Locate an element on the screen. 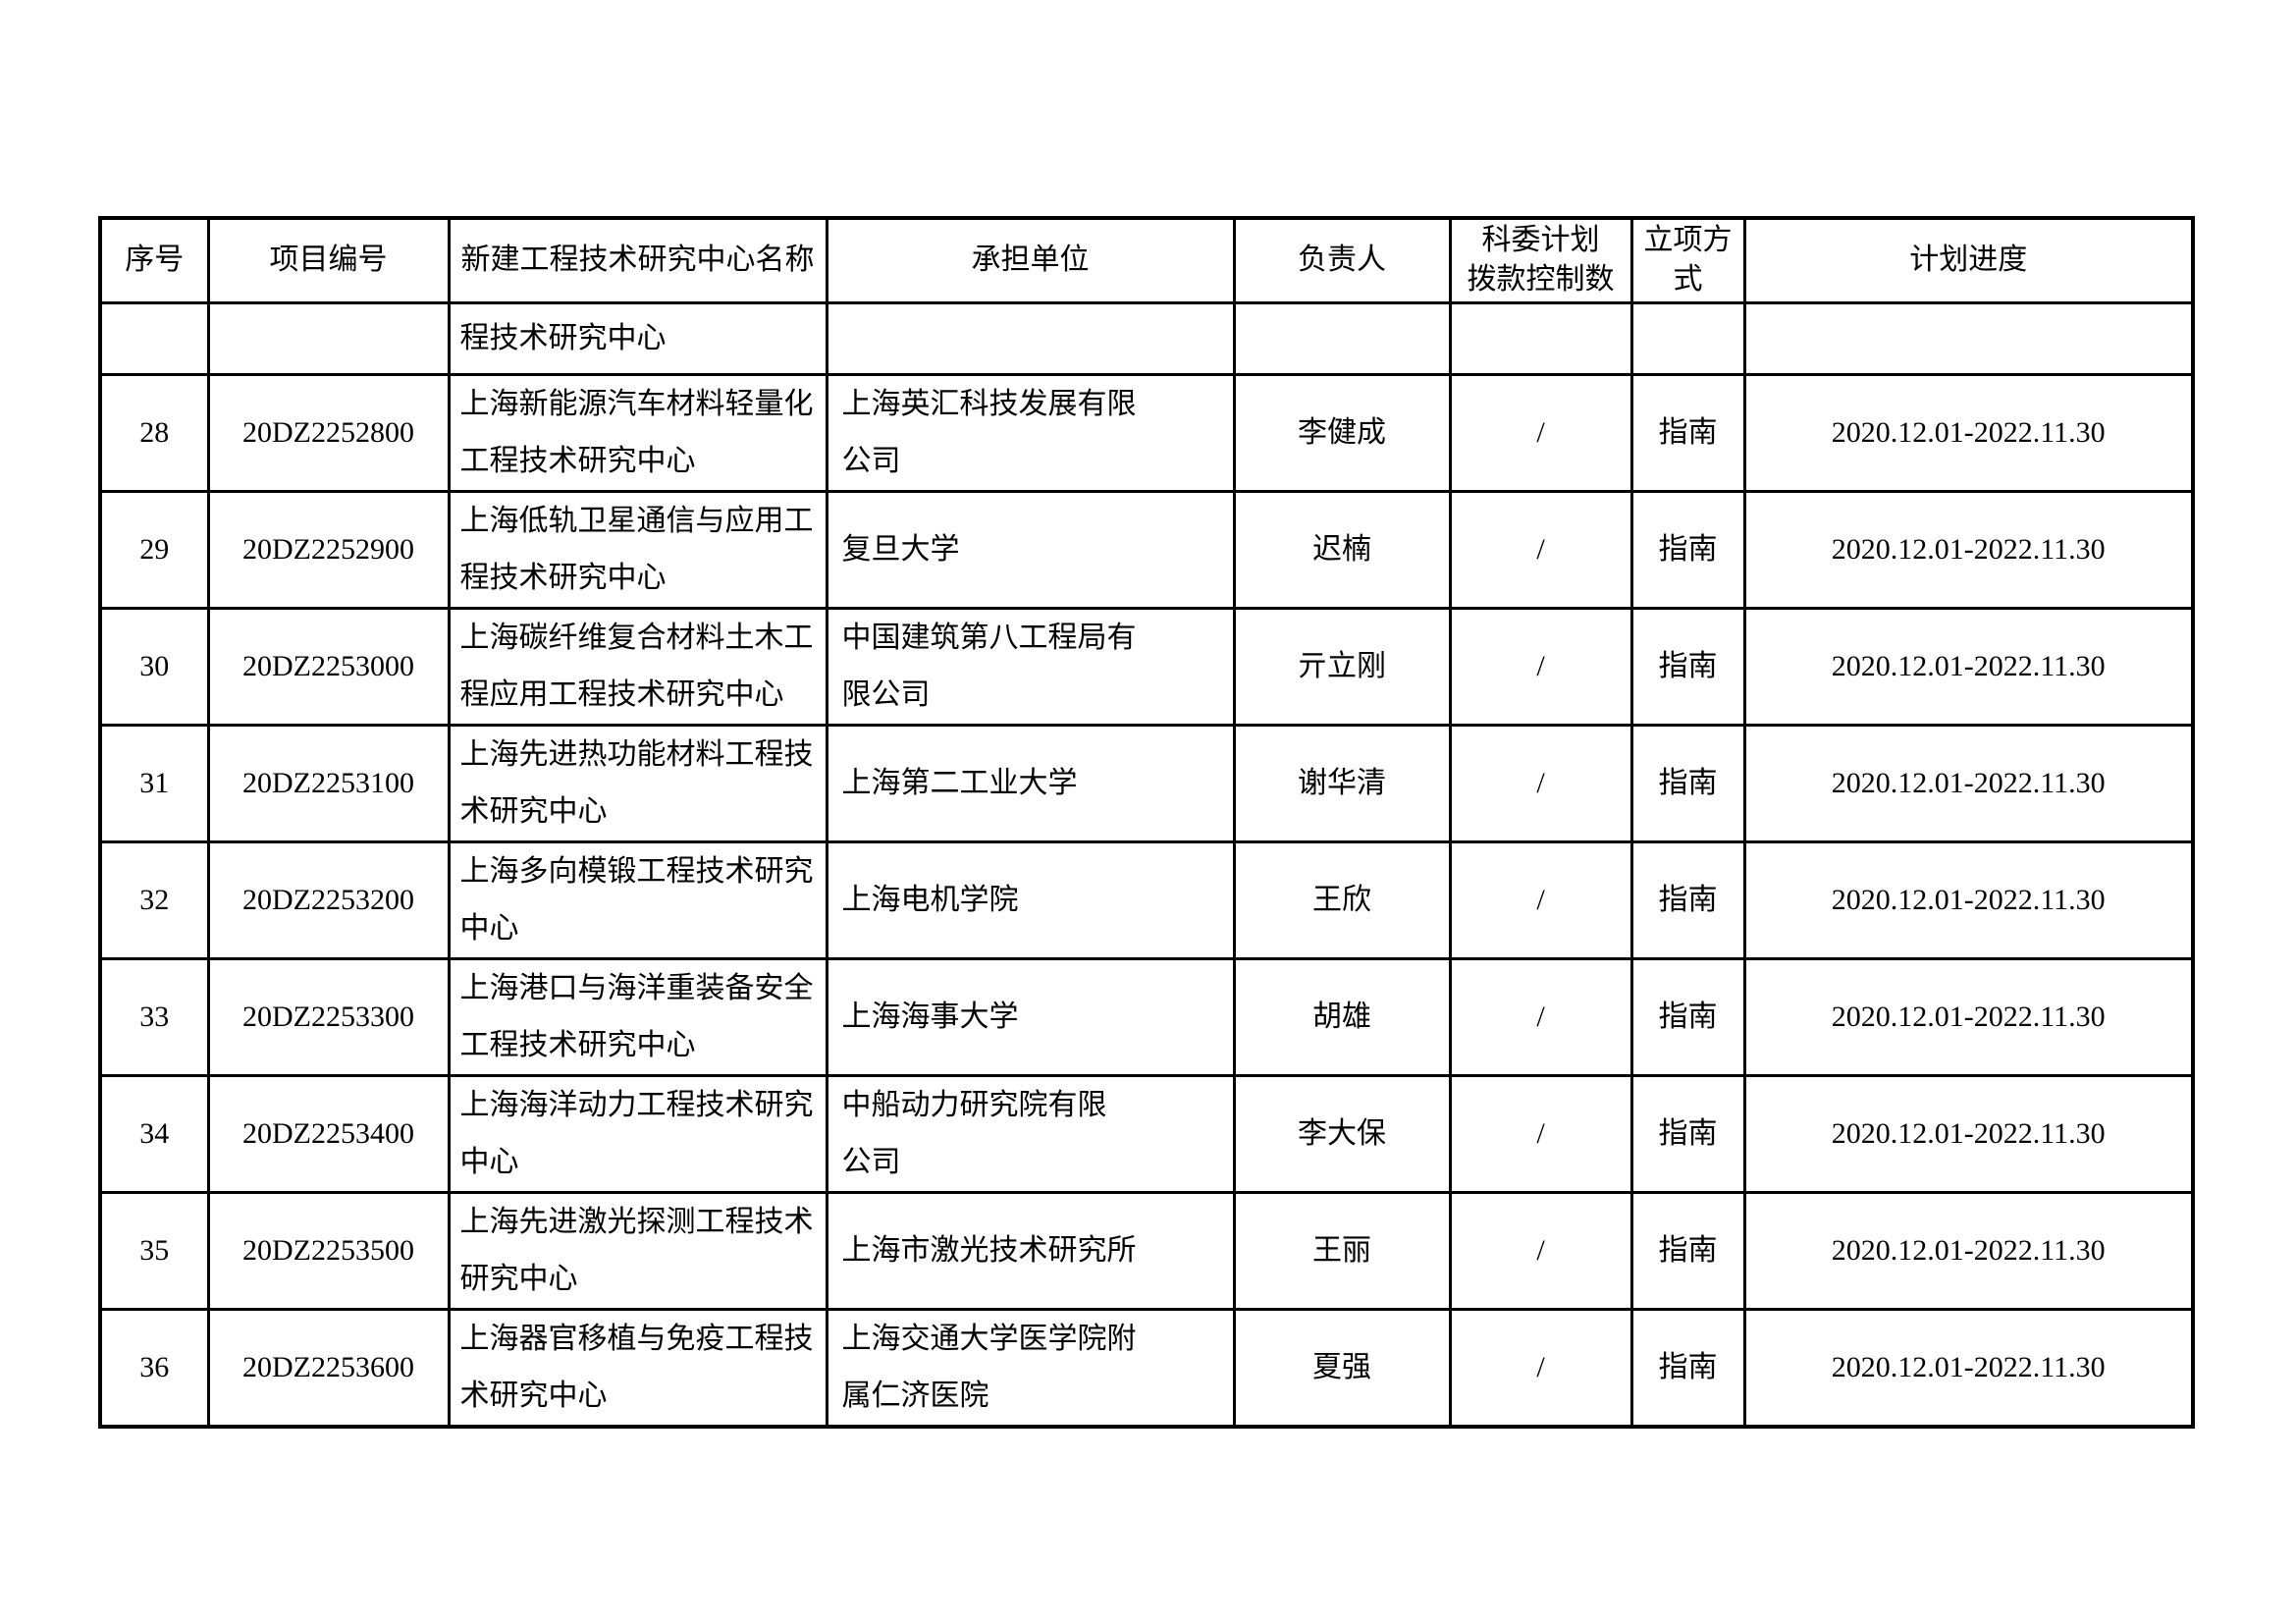 Image resolution: width=2296 pixels, height=1624 pixels. cell-method is located at coordinates (1687, 338).